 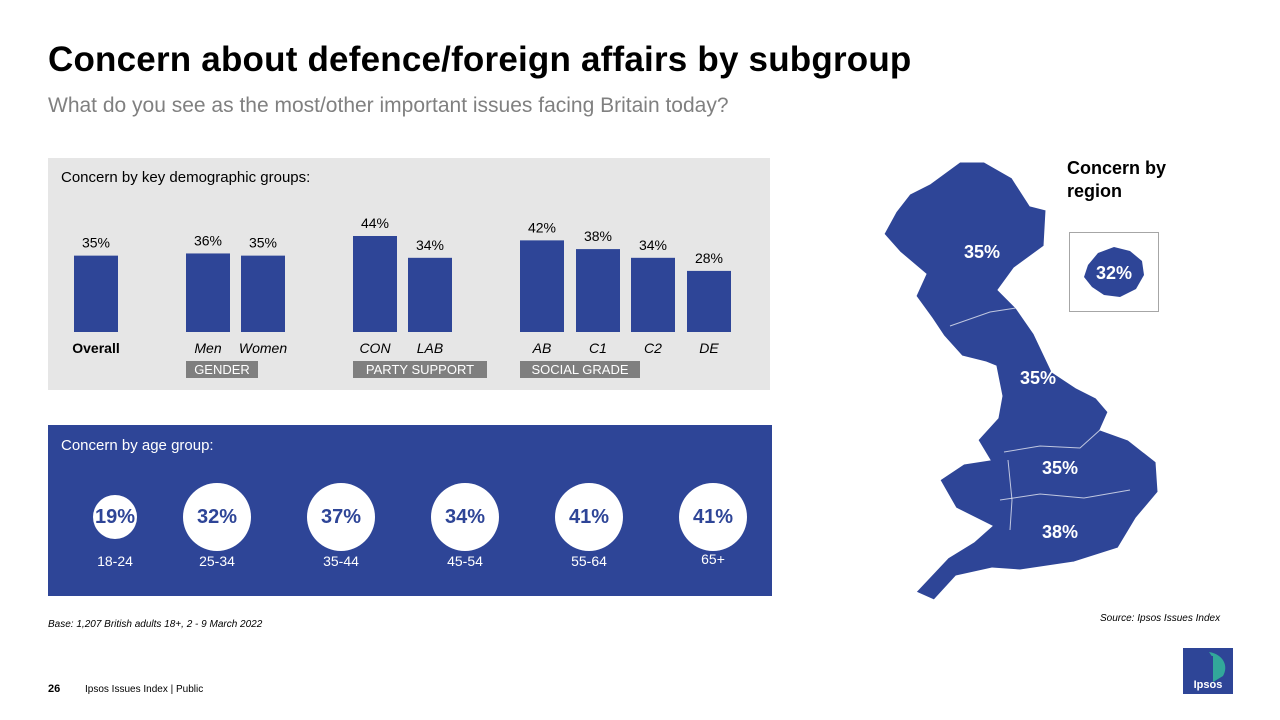 I want to click on age-group-label: 55-64, so click(x=589, y=561).